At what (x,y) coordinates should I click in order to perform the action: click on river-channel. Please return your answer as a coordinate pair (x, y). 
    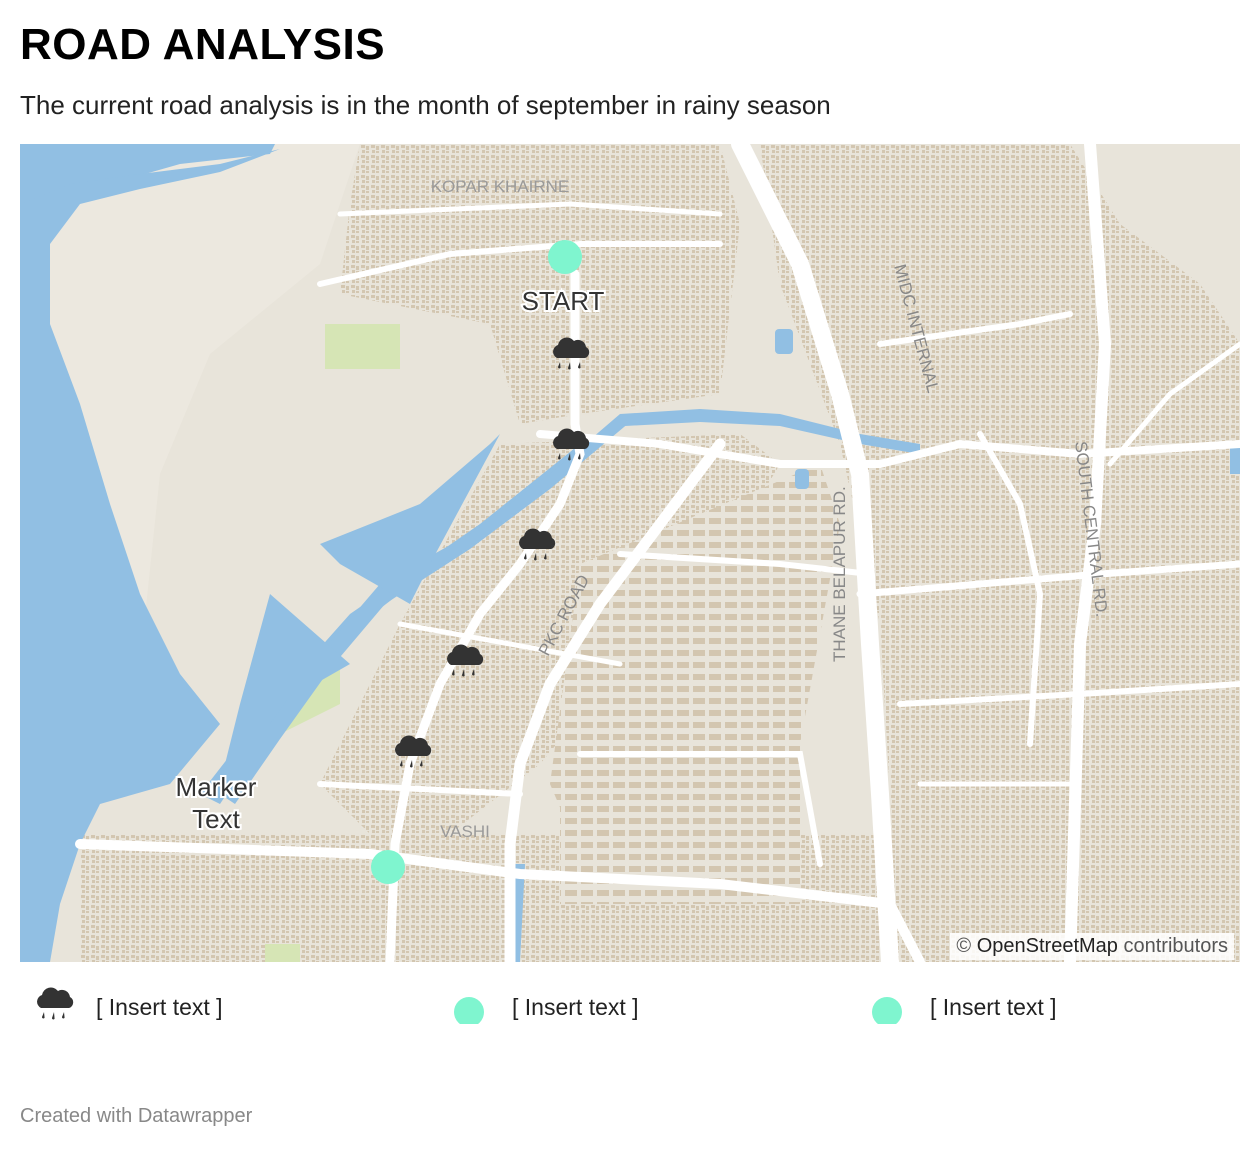
    Looking at the image, I should click on (425, 609).